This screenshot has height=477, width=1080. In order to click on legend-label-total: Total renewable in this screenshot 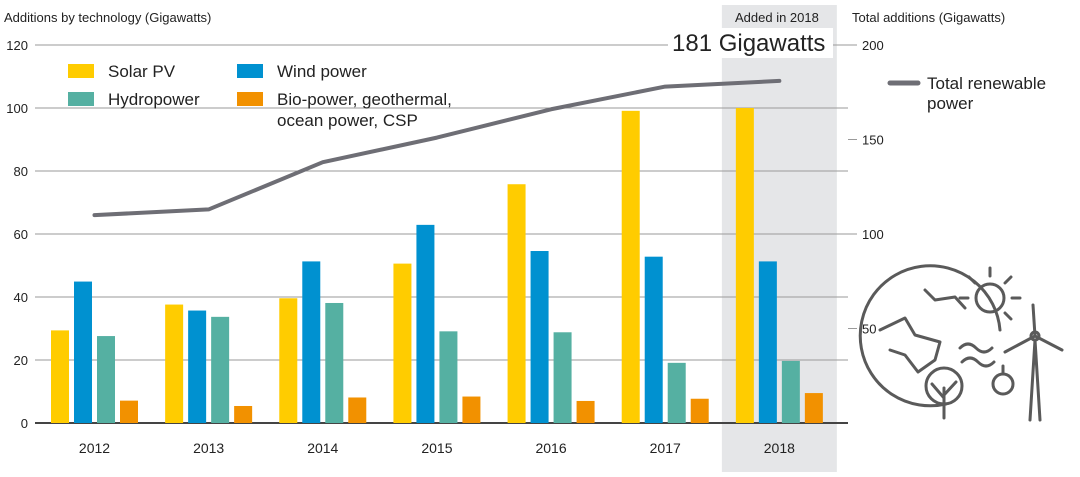, I will do `click(986, 83)`.